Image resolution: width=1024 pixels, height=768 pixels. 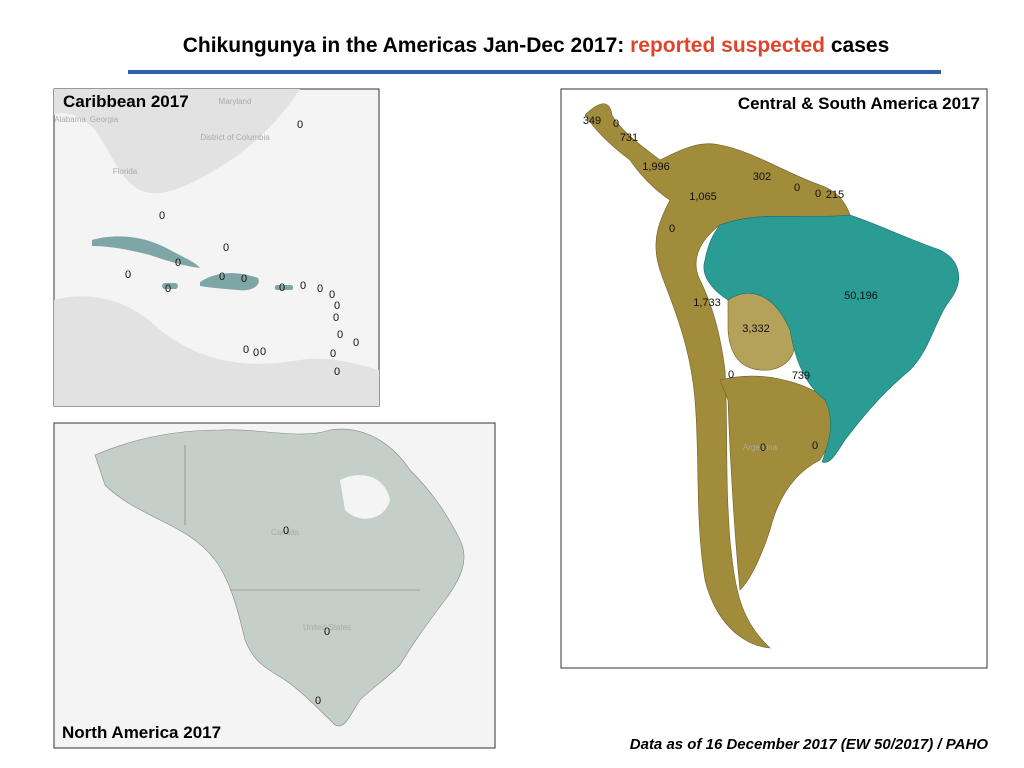 I want to click on case-label: 739, so click(x=801, y=376).